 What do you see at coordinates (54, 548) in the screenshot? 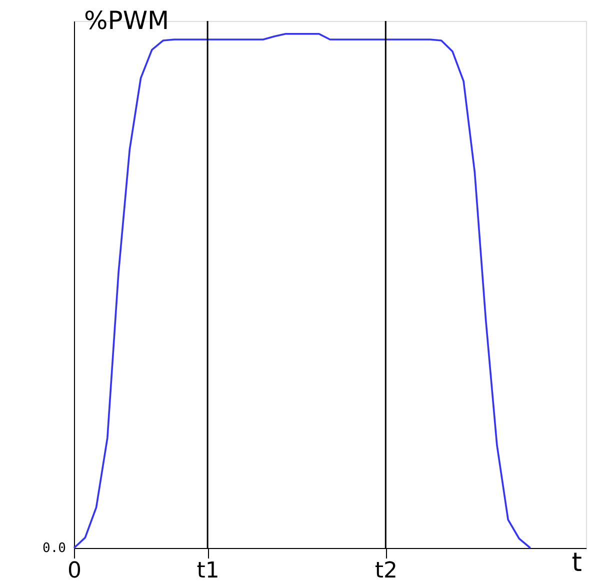
I see `text: 0.0` at bounding box center [54, 548].